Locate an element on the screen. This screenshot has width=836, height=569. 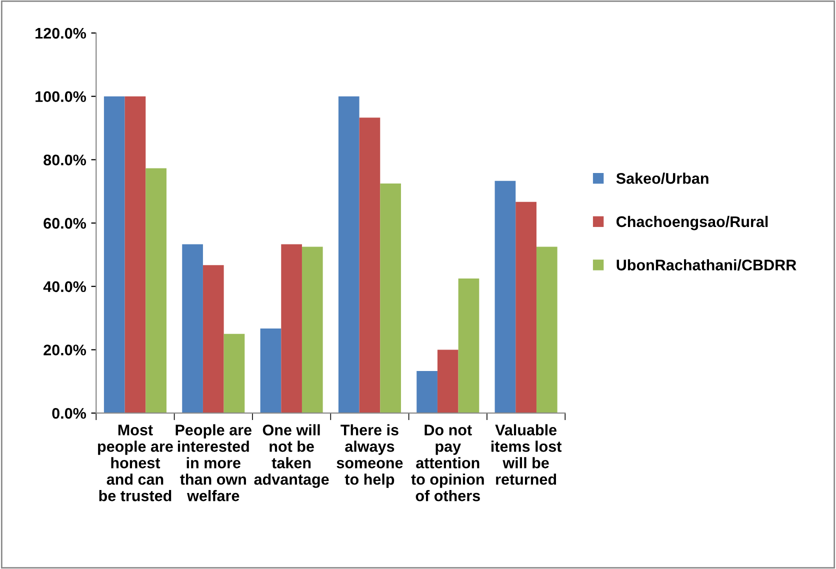
x-tick-label: Valuable items lost will be returned is located at coordinates (526, 454).